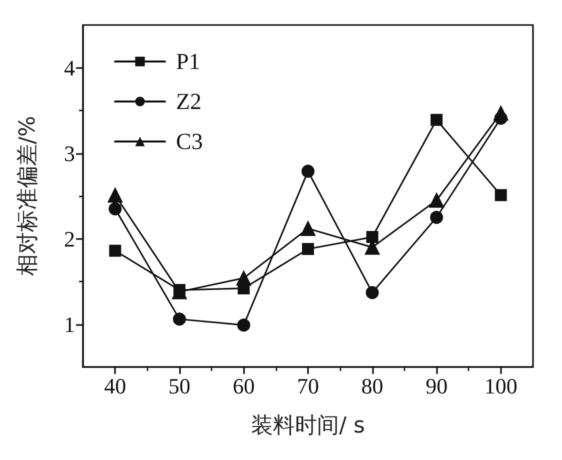 Image resolution: width=562 pixels, height=460 pixels. I want to click on x-tick-label: 50, so click(179, 386).